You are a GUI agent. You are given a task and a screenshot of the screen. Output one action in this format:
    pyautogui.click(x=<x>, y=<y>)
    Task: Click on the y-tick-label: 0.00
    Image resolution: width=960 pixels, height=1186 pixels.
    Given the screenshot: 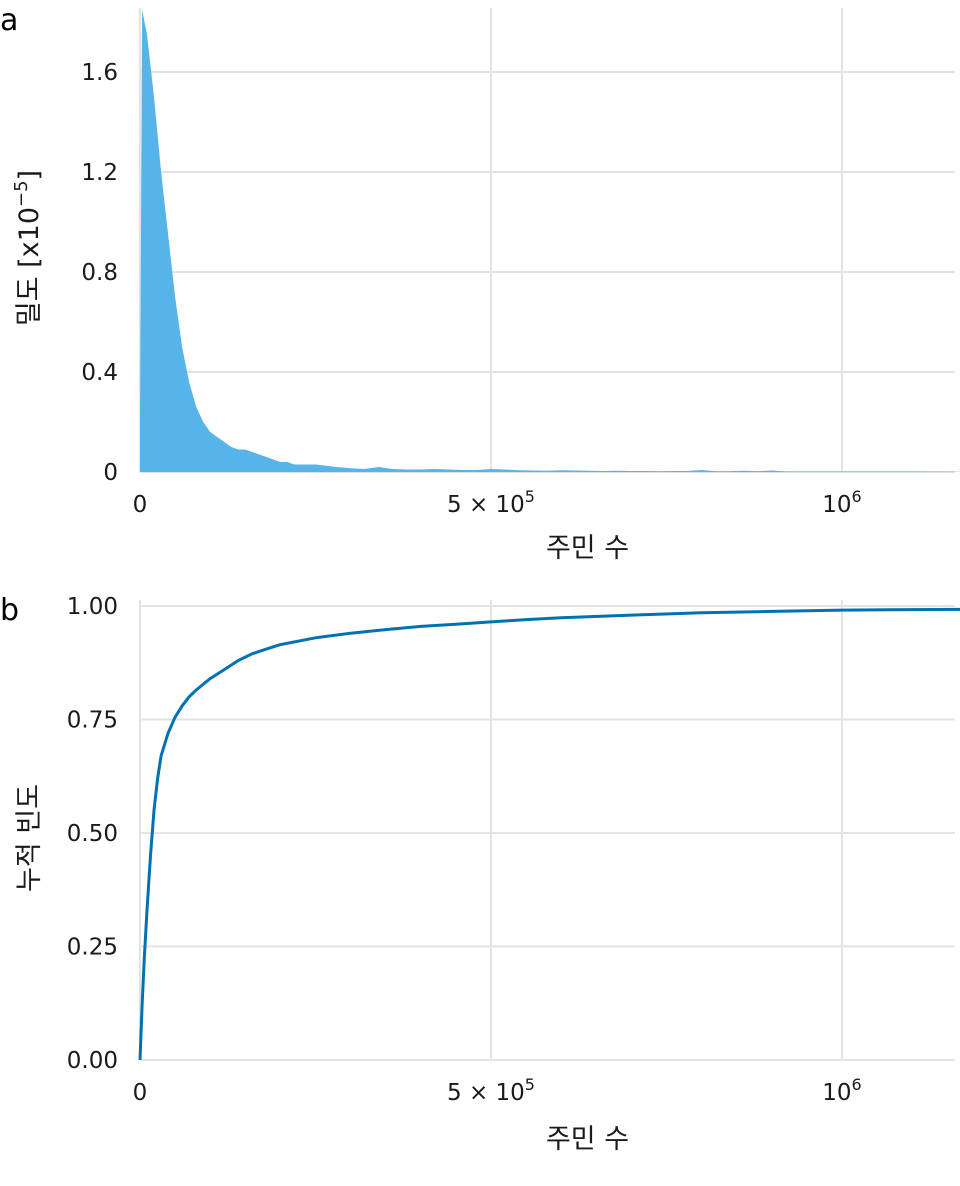 What is the action you would take?
    pyautogui.click(x=92, y=1061)
    